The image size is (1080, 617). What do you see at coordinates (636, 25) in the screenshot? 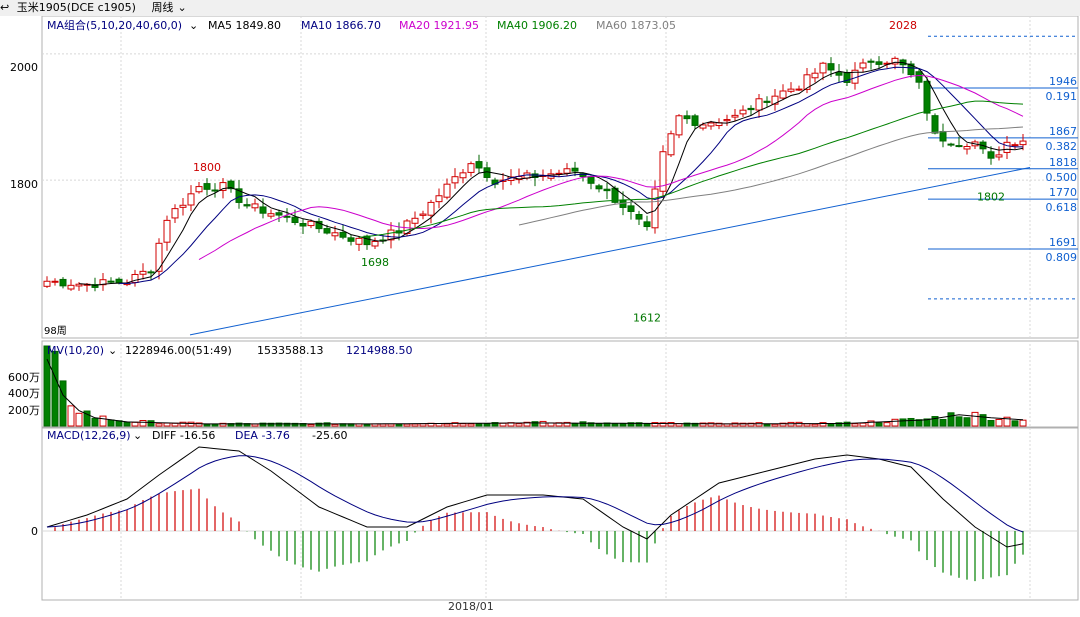
I see `ma60-label: MA60 1873.05` at bounding box center [636, 25].